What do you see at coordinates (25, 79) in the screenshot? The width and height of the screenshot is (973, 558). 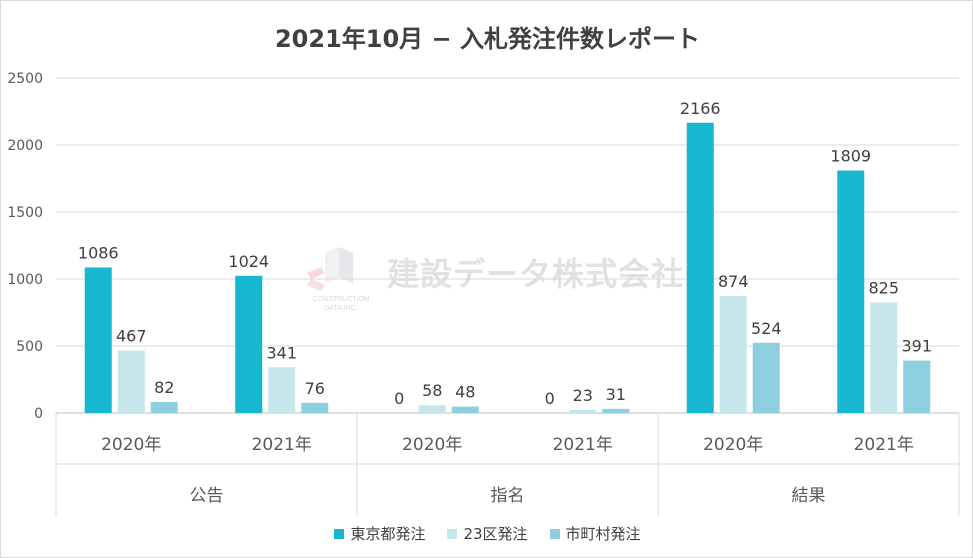 I see `y-tick-label: 2500` at bounding box center [25, 79].